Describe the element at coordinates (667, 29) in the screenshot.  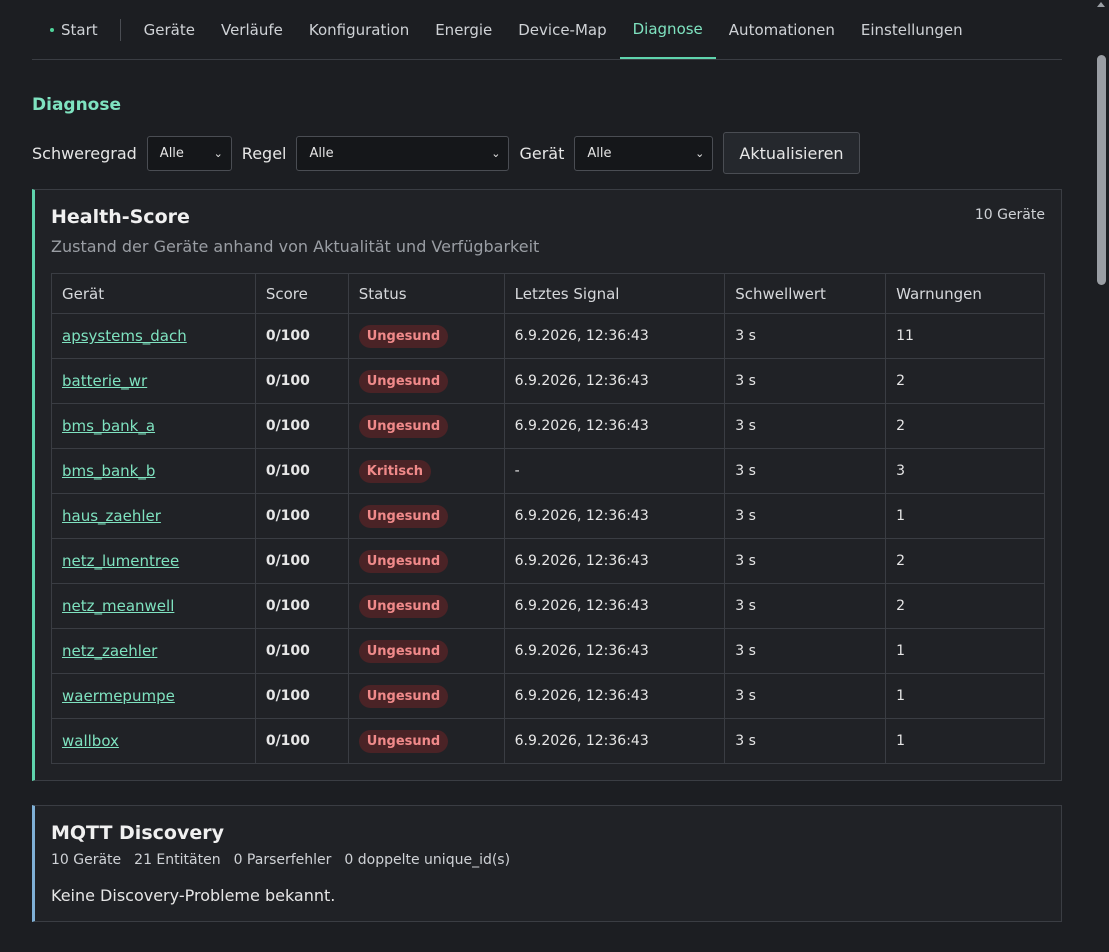
I see `nav-item-diagnose: Diagnose` at that location.